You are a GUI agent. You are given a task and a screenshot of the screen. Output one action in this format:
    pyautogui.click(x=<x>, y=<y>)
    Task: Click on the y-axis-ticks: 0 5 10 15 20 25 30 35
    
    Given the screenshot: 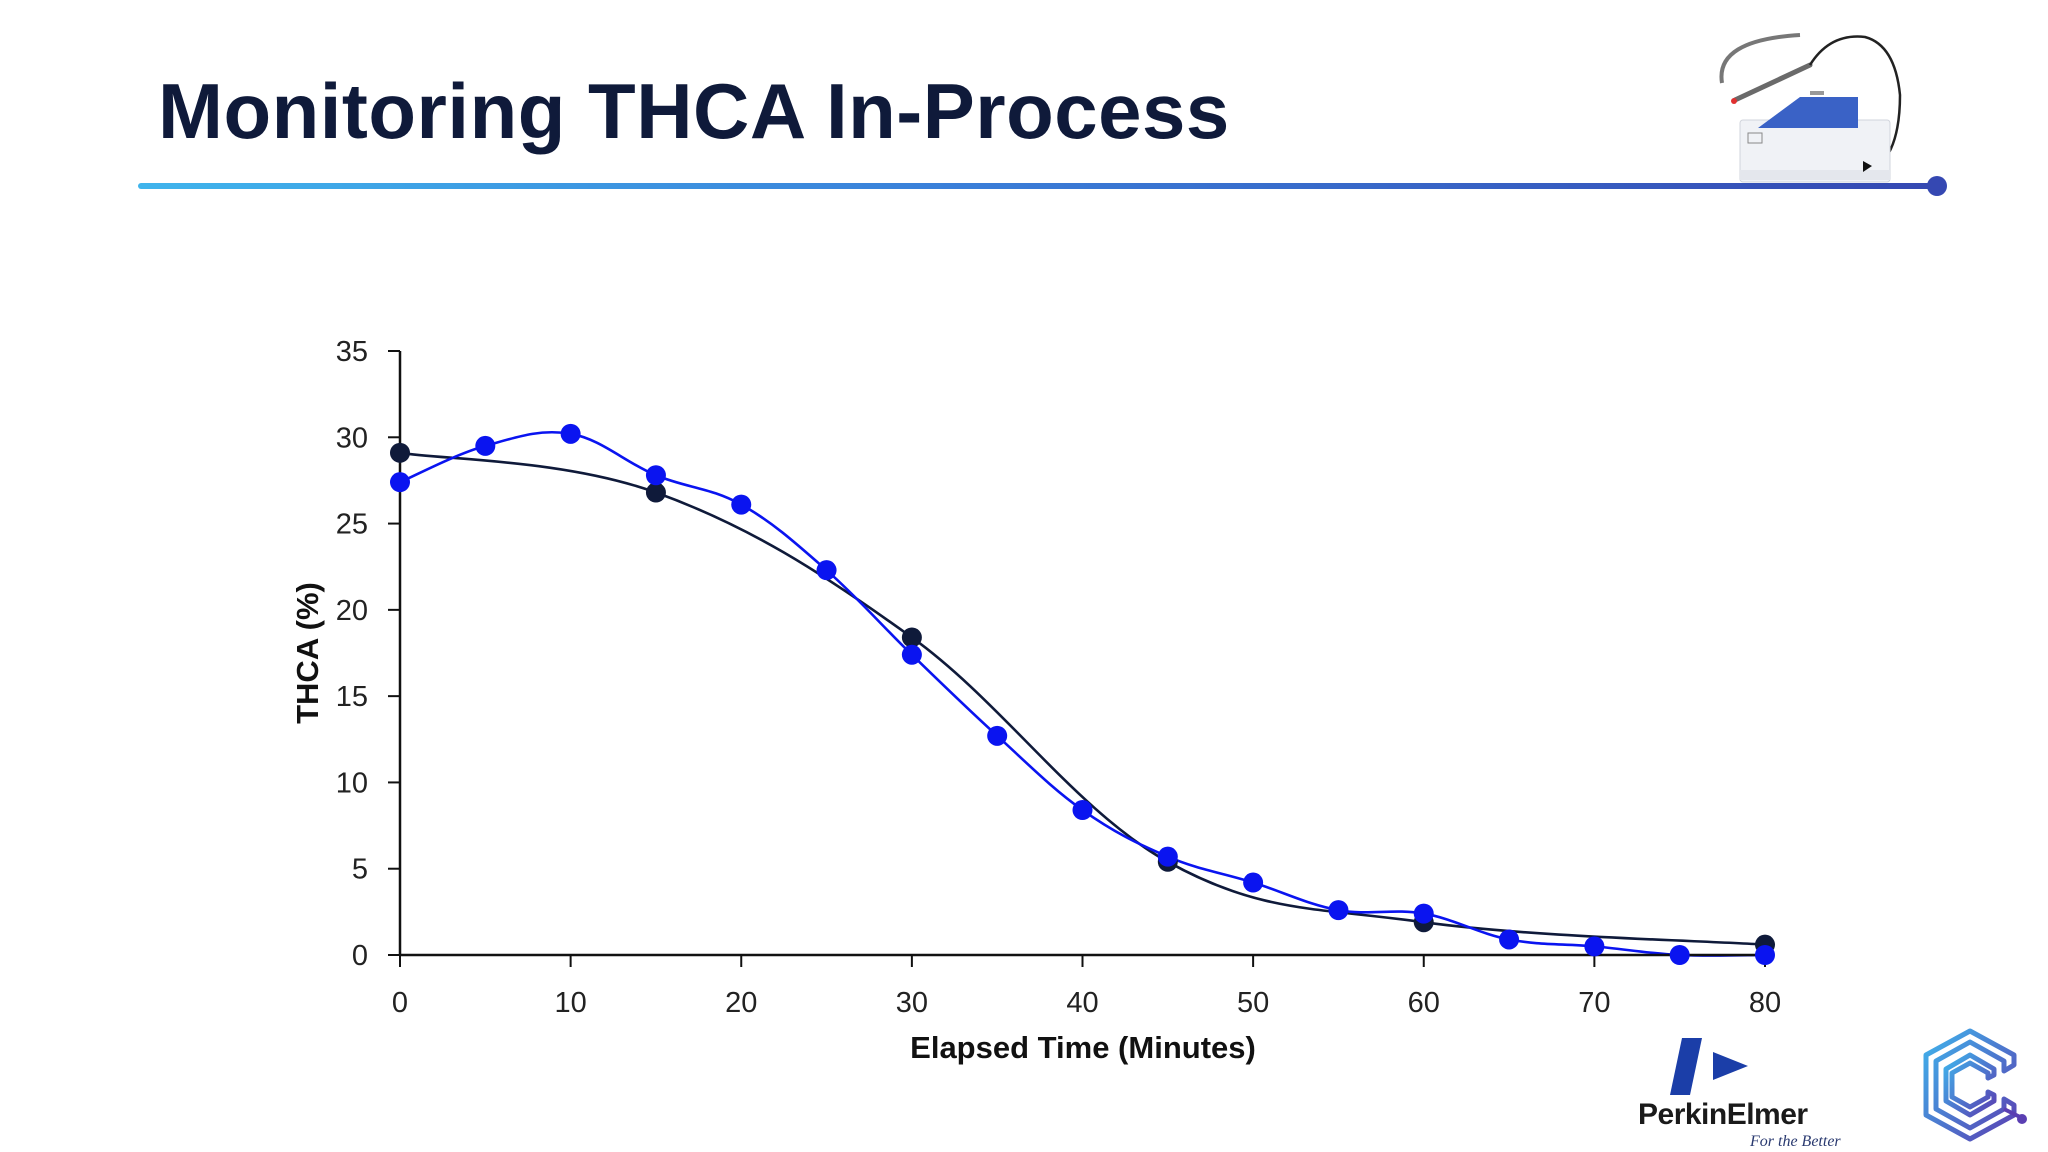 What is the action you would take?
    pyautogui.click(x=368, y=654)
    